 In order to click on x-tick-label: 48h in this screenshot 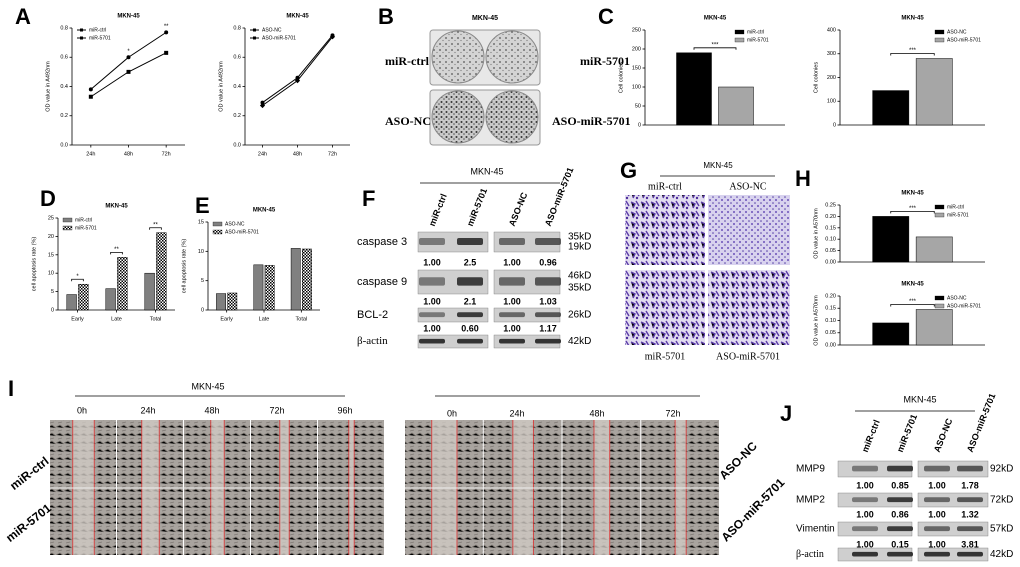, I will do `click(297, 154)`.